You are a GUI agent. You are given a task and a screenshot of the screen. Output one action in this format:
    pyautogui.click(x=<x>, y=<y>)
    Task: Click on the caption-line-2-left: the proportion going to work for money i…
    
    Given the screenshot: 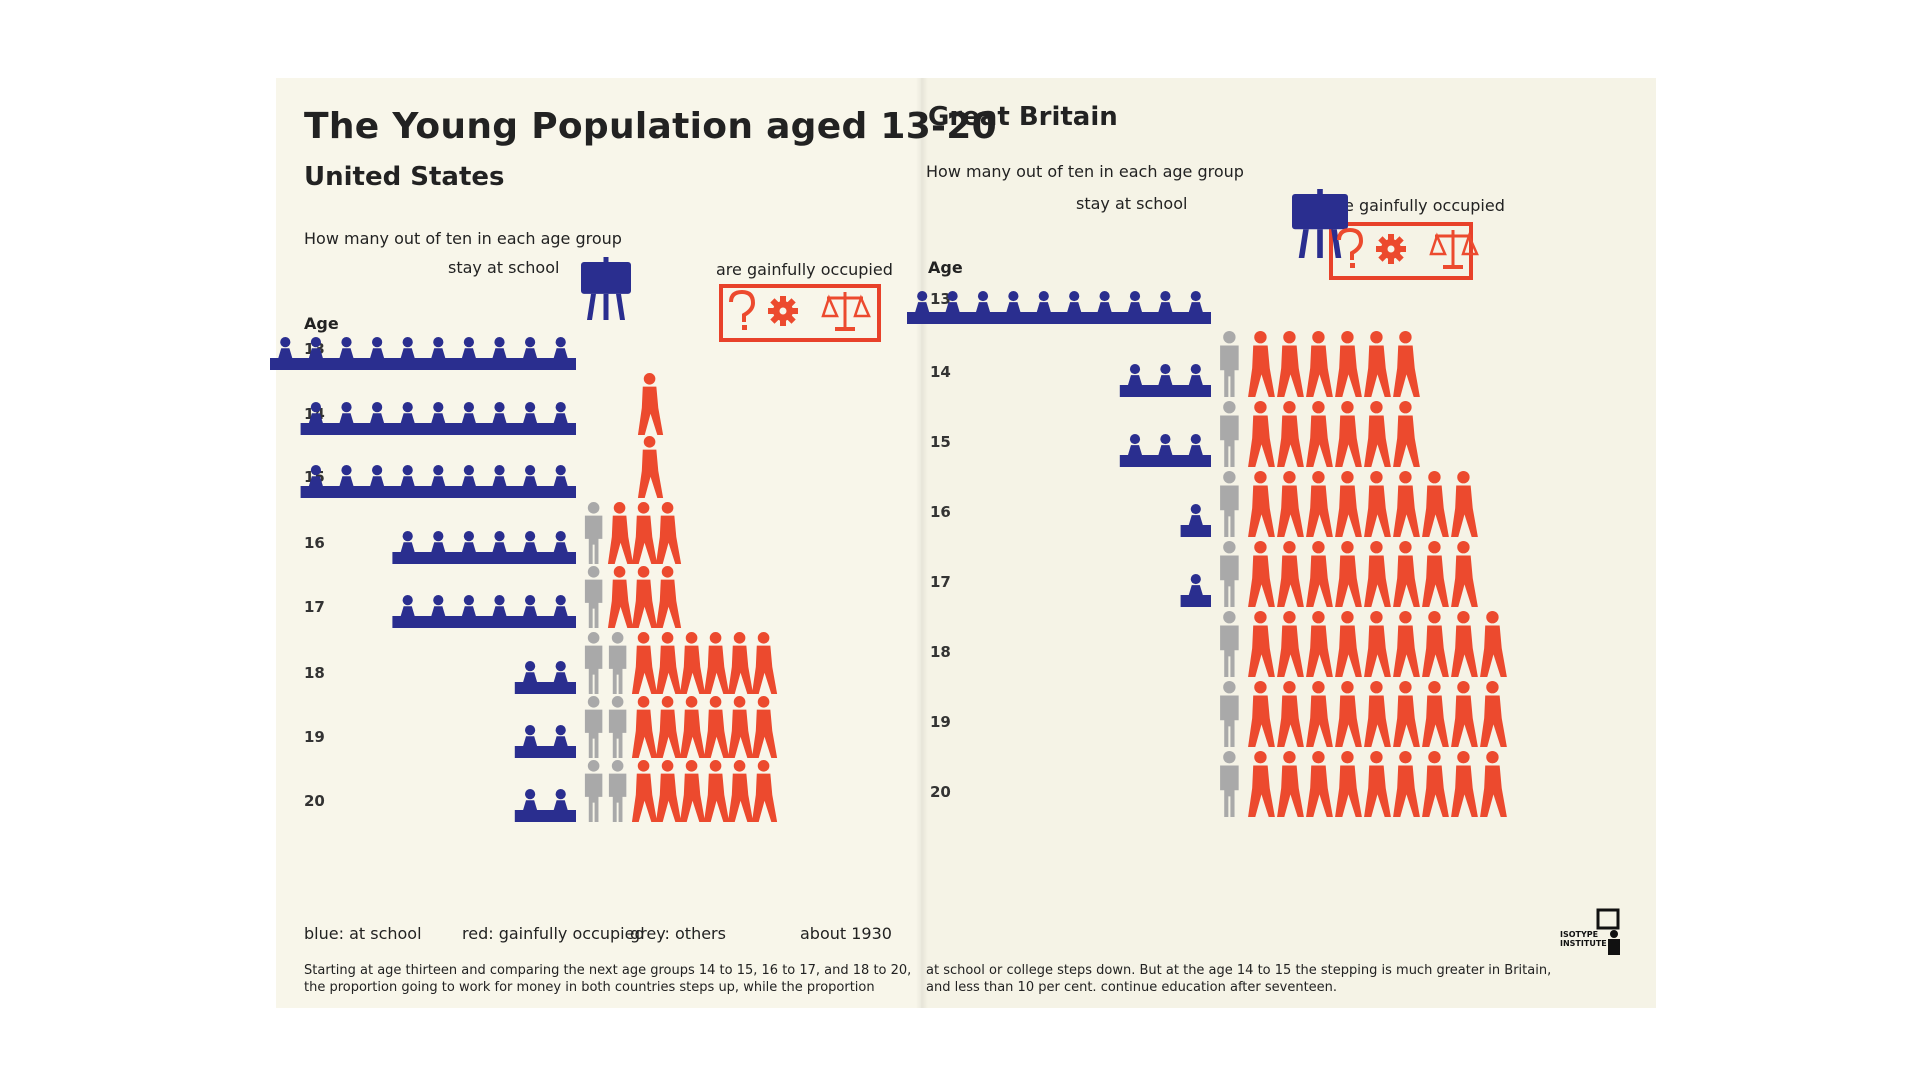 What is the action you would take?
    pyautogui.click(x=589, y=987)
    